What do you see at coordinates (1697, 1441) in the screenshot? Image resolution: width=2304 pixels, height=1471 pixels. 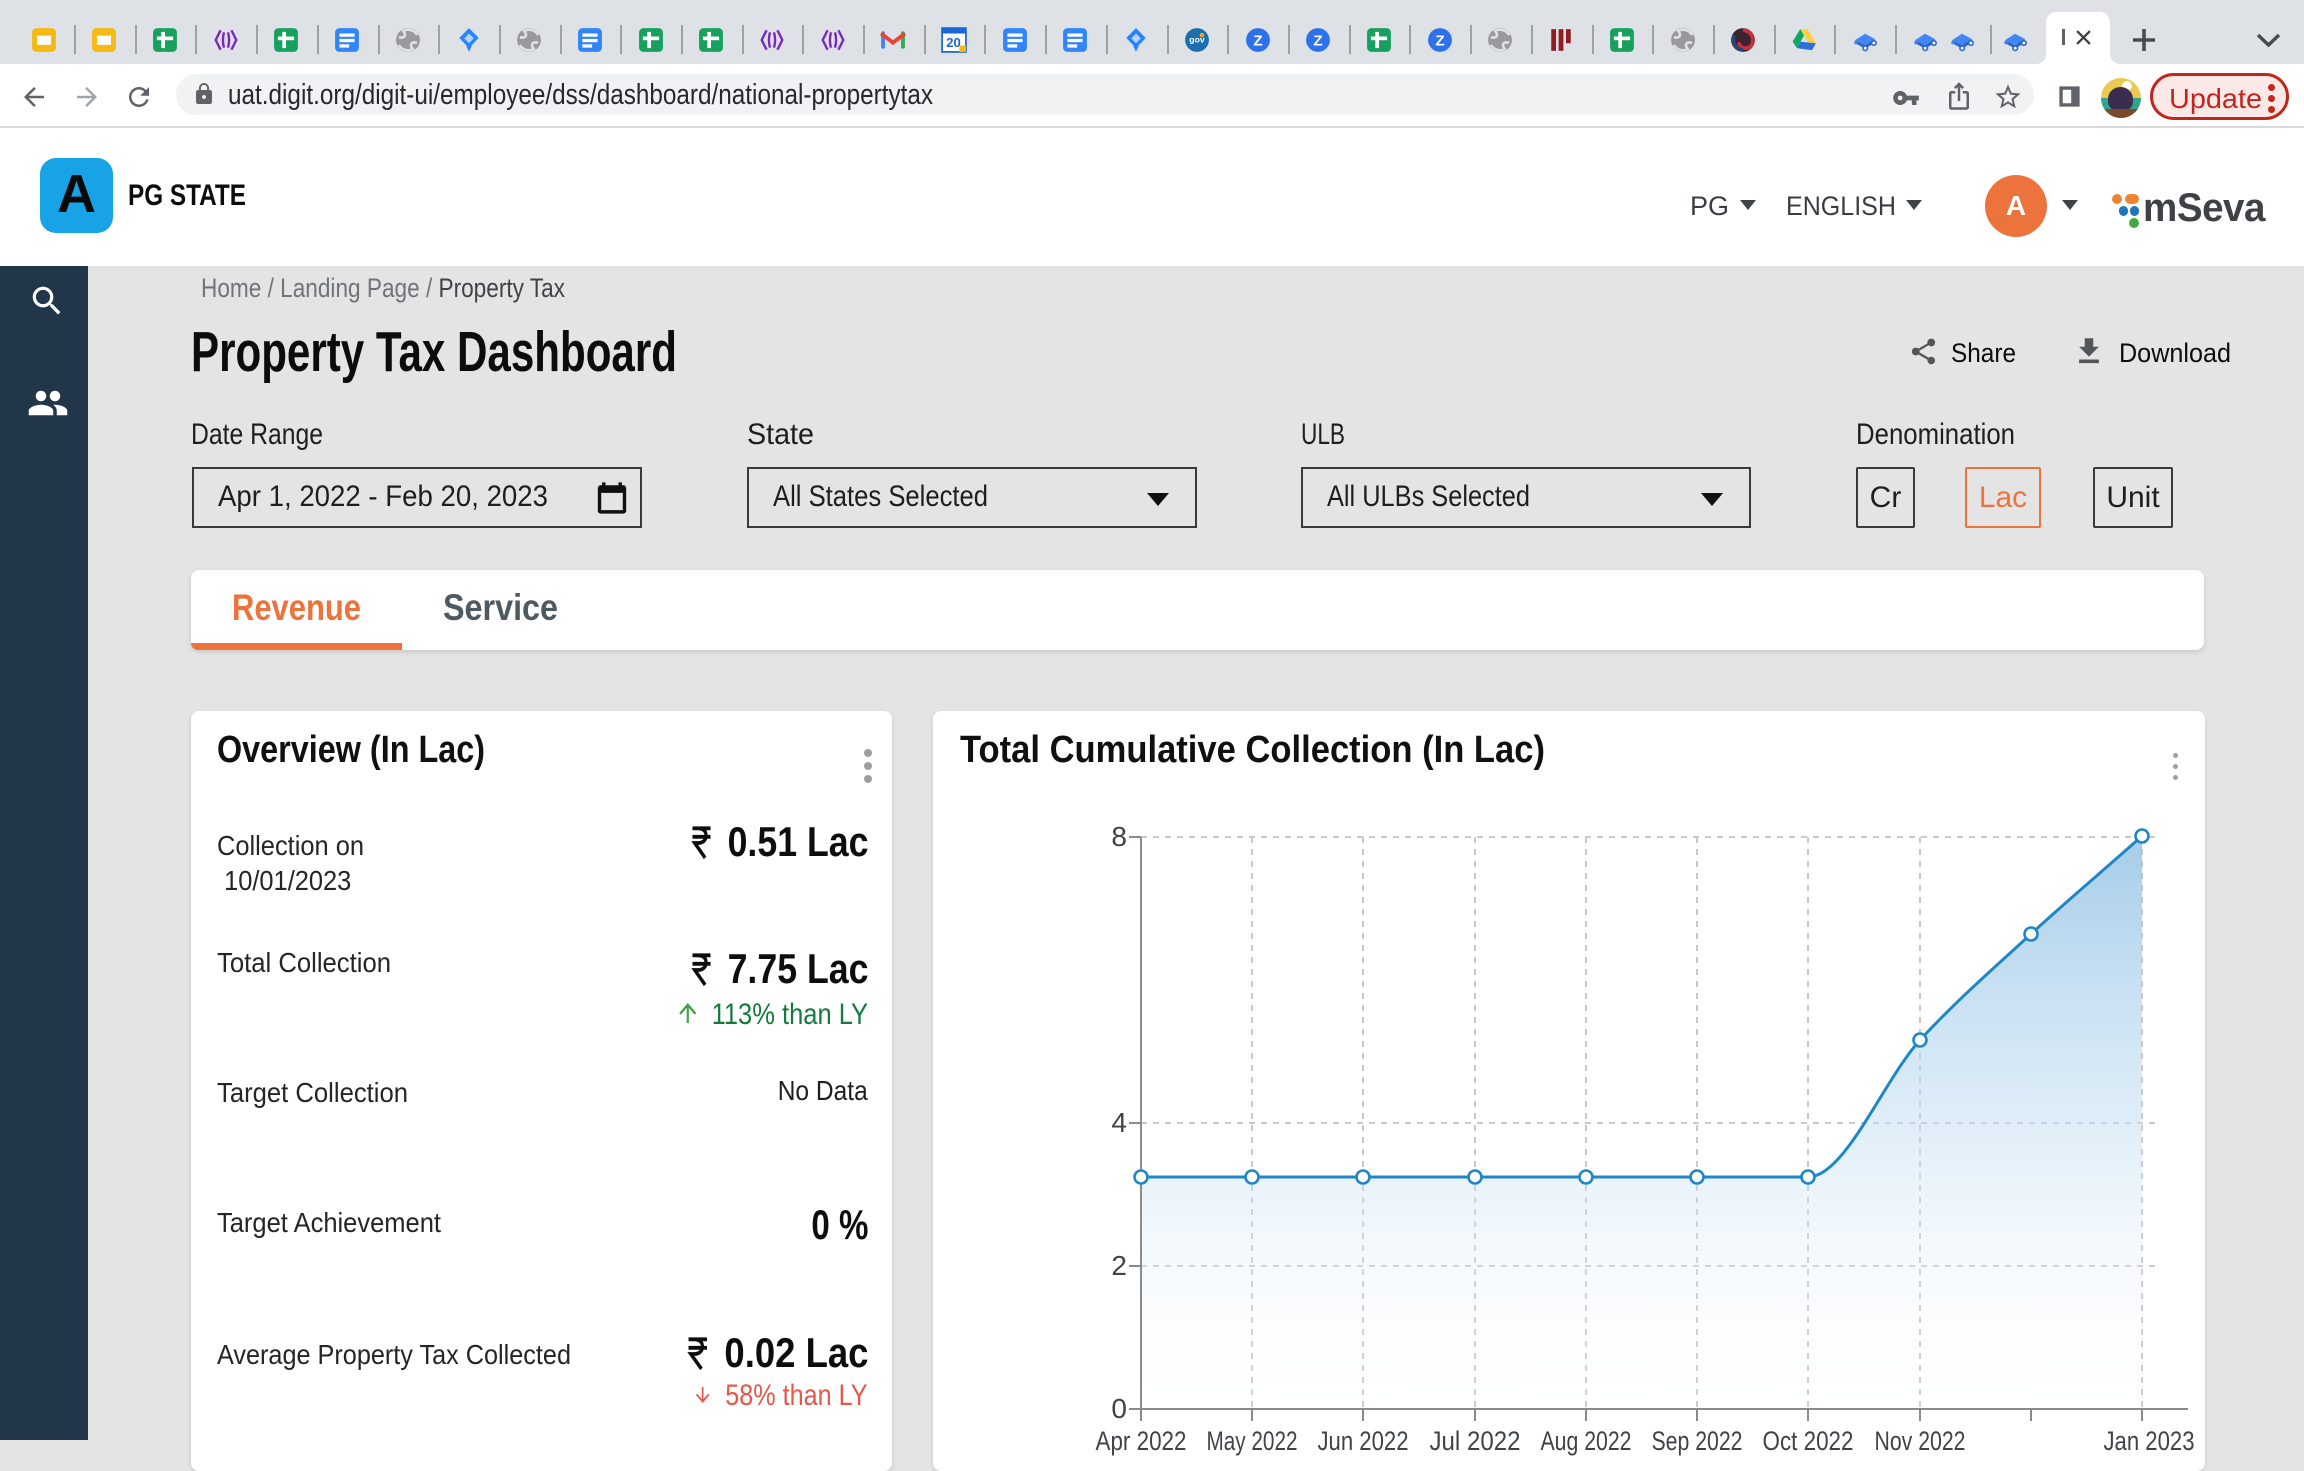 I see `svg-text: Sep 2022` at bounding box center [1697, 1441].